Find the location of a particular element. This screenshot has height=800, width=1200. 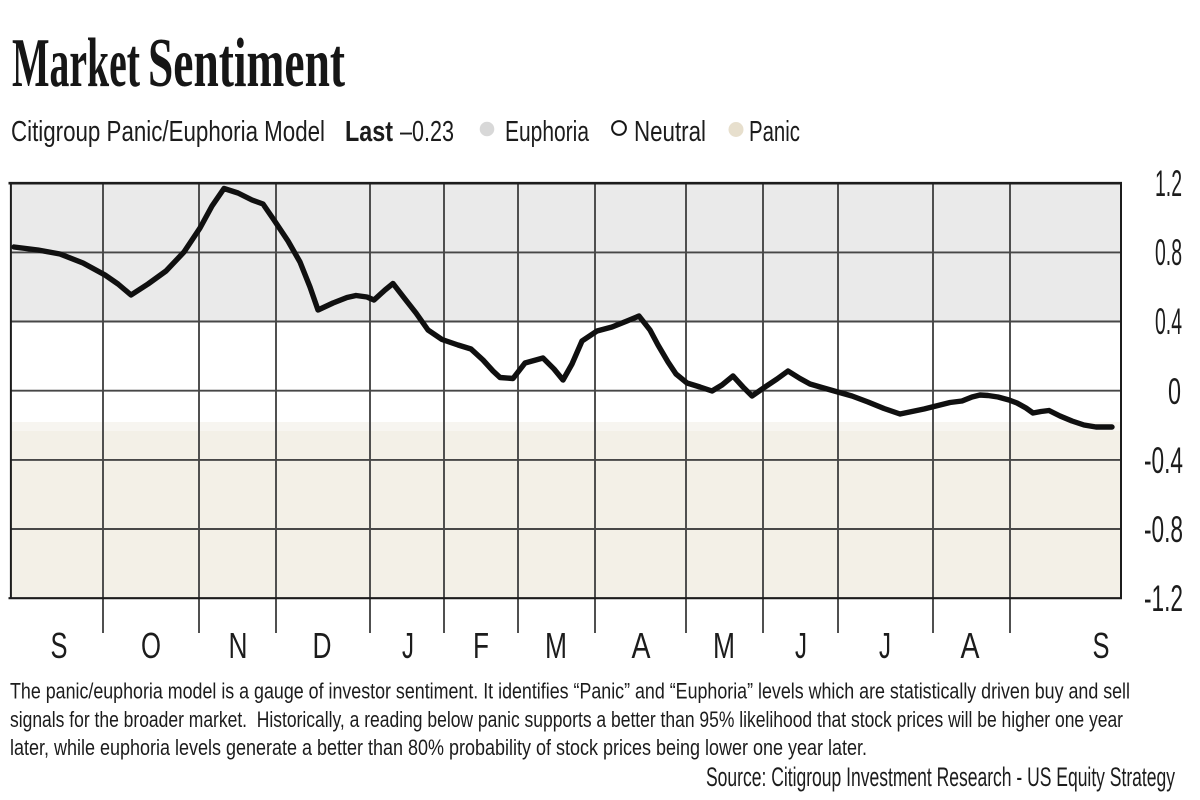

svg-text: F is located at coordinates (481, 645).